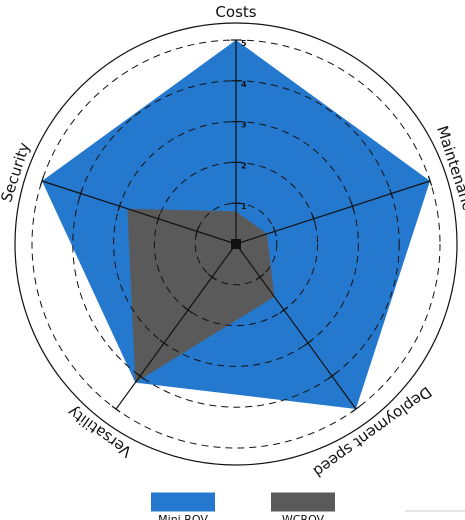  What do you see at coordinates (183, 516) in the screenshot?
I see `legend-label-1: Mini ROV` at bounding box center [183, 516].